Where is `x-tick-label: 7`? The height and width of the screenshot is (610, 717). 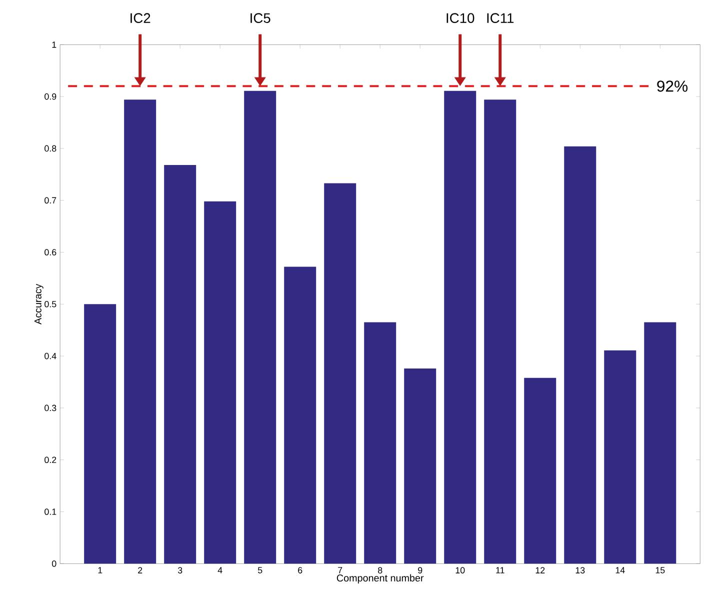 x-tick-label: 7 is located at coordinates (340, 570).